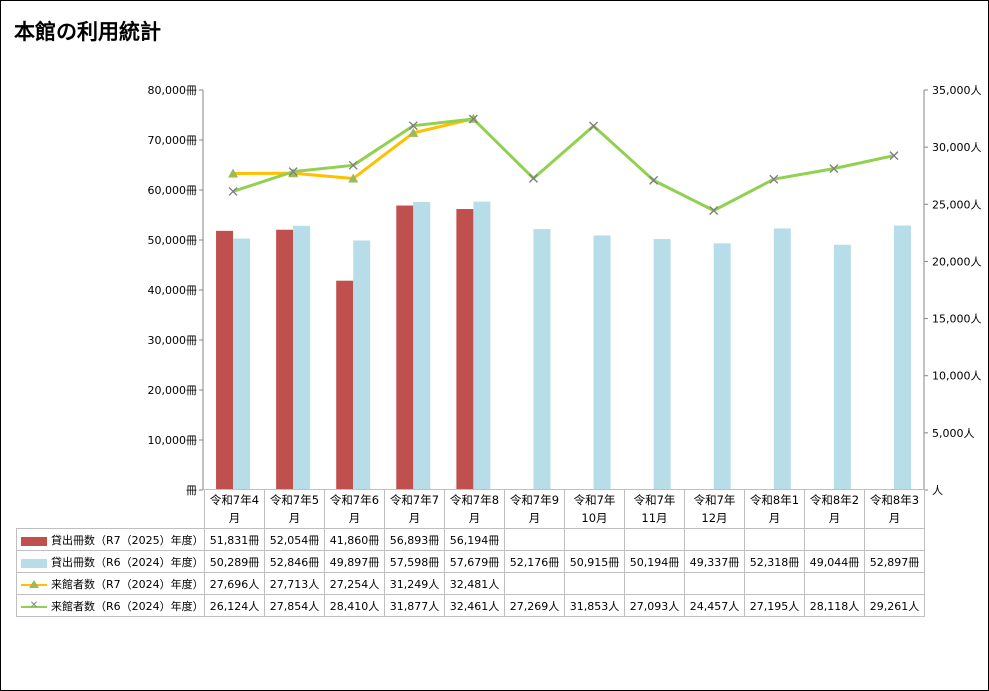 The width and height of the screenshot is (989, 691). What do you see at coordinates (534, 509) in the screenshot?
I see `category-label: 令和7年9 月` at bounding box center [534, 509].